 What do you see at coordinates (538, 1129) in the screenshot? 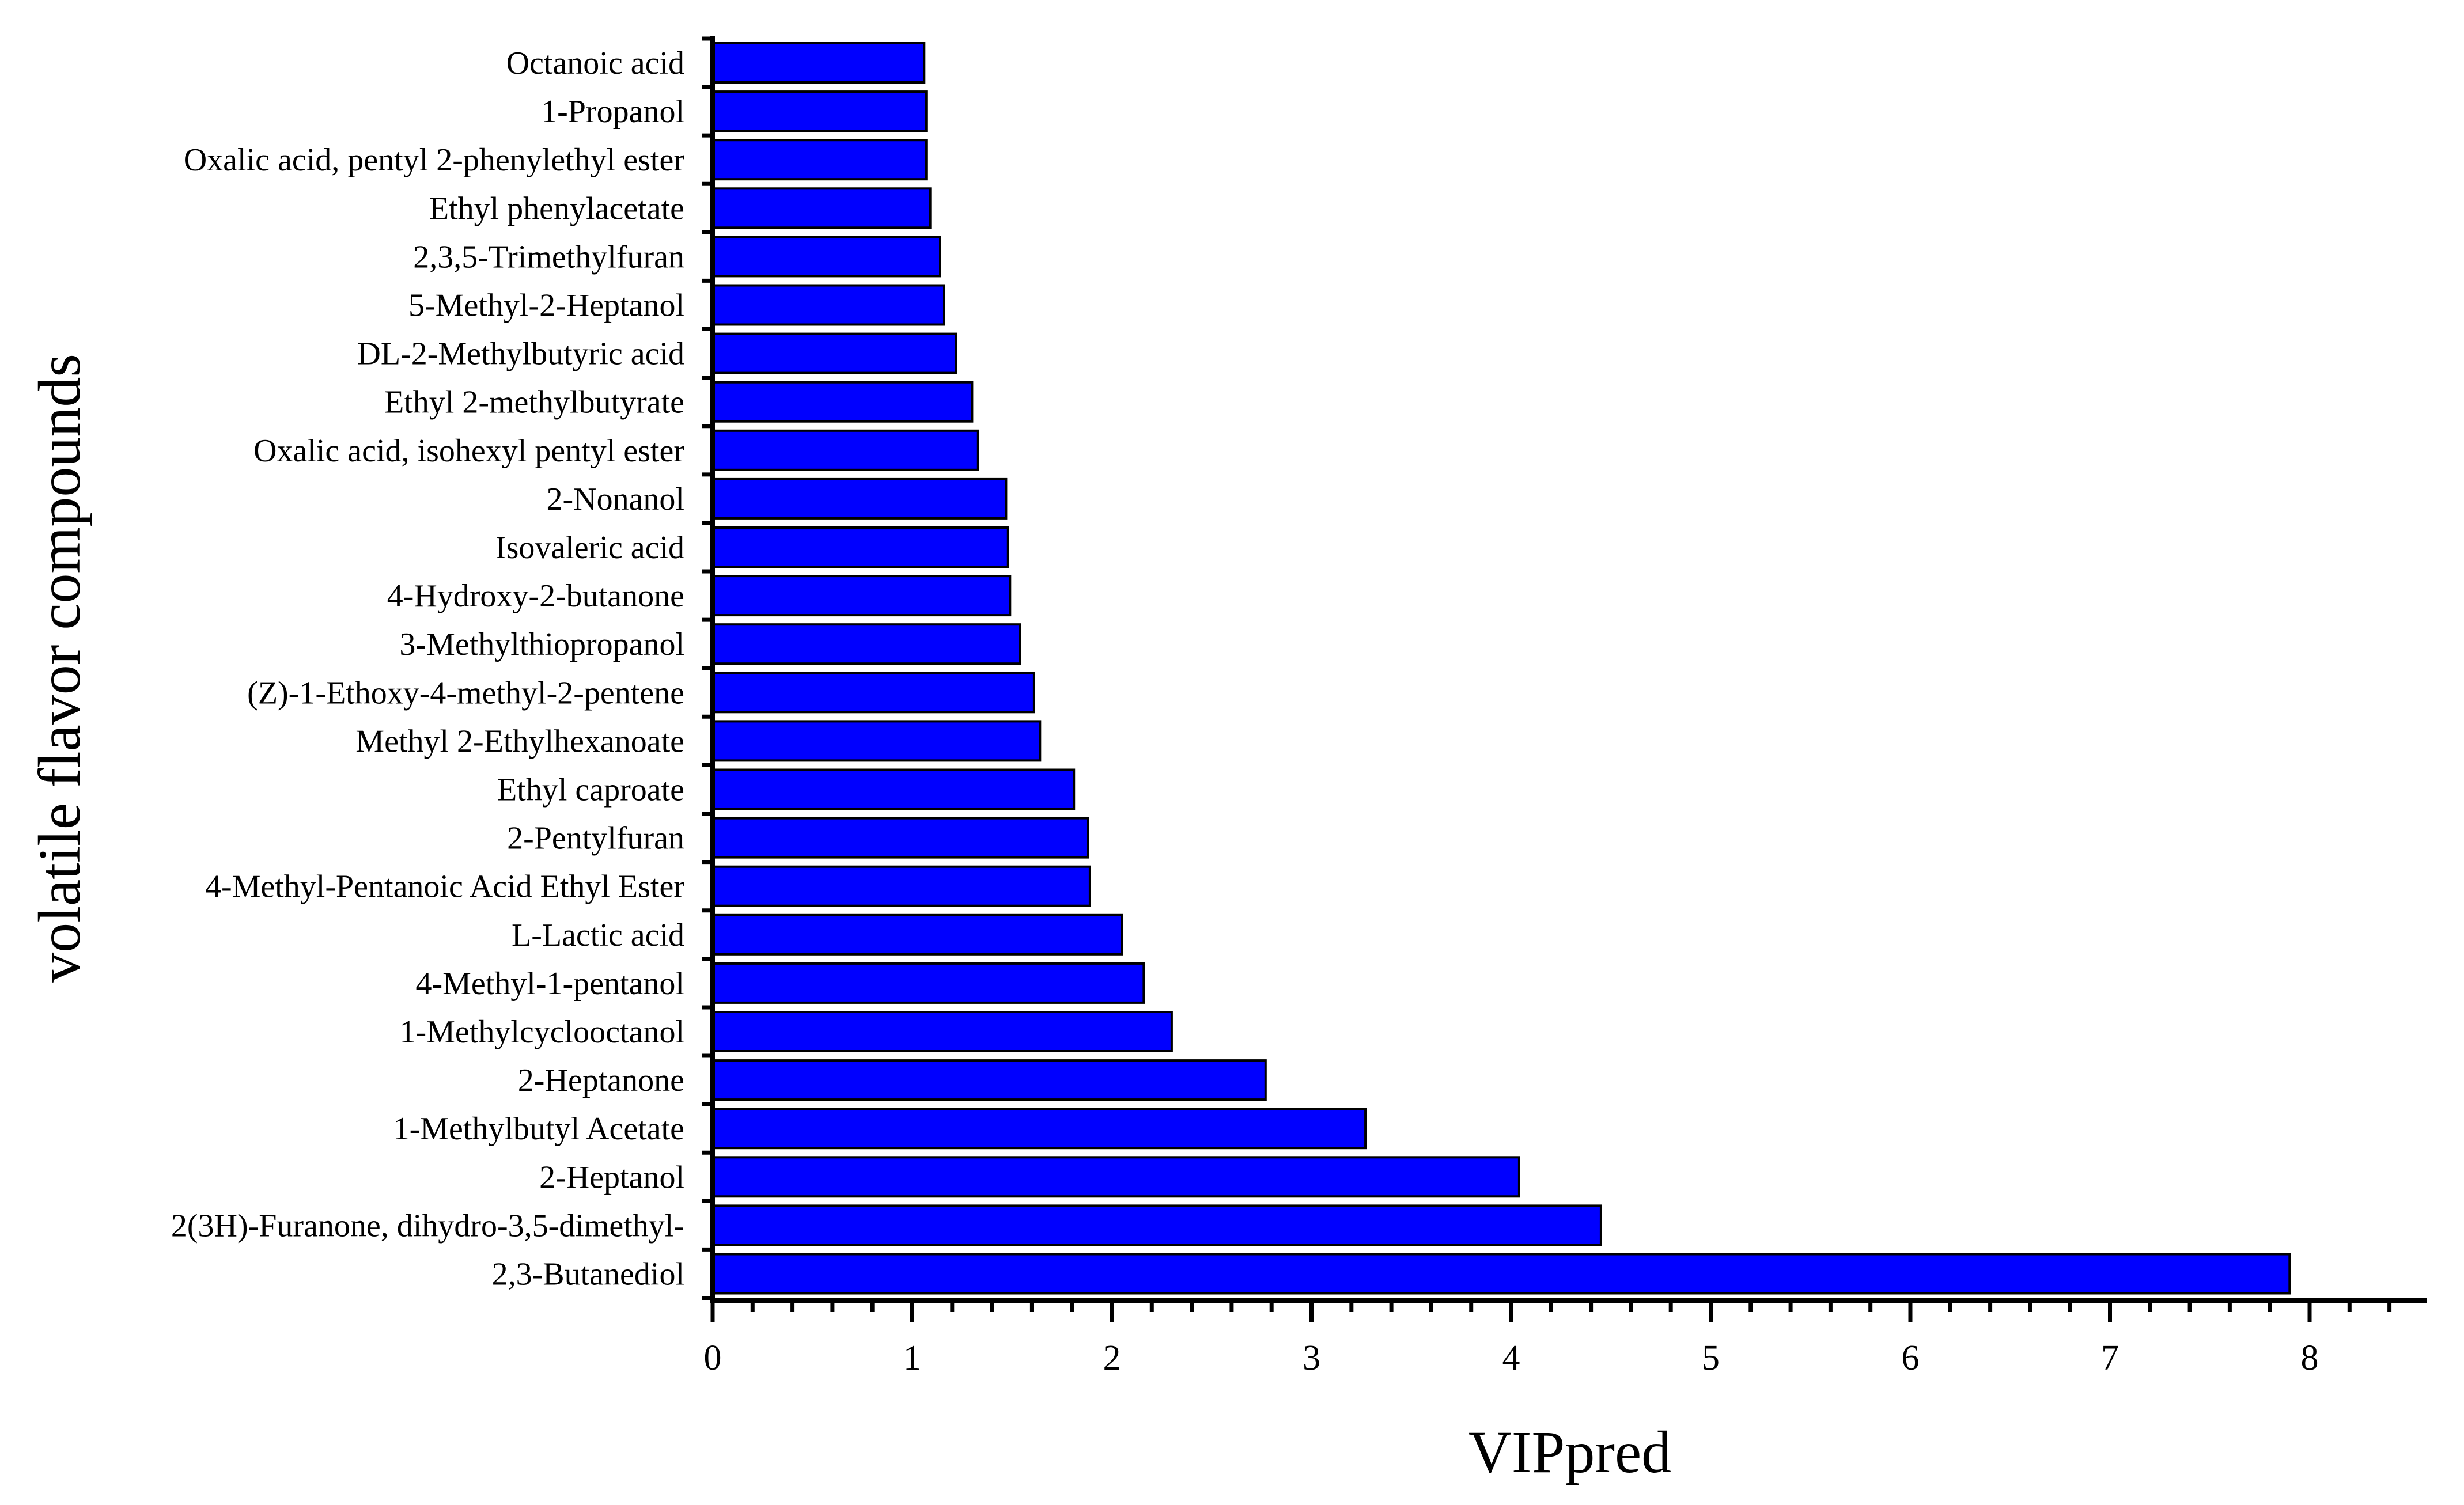
I see `category-label: 1-Methylbutyl Acetate` at bounding box center [538, 1129].